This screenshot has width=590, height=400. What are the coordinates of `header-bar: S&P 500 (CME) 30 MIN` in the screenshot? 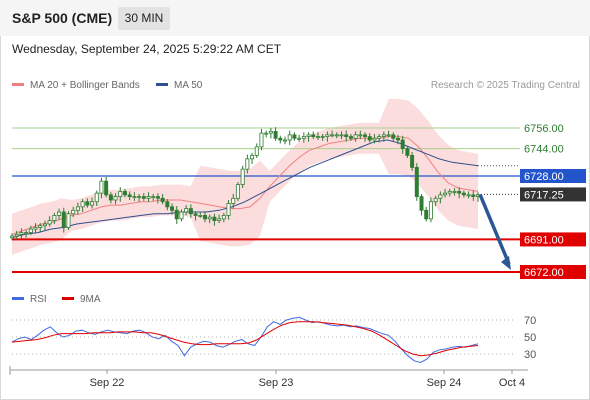 It's located at (295, 18).